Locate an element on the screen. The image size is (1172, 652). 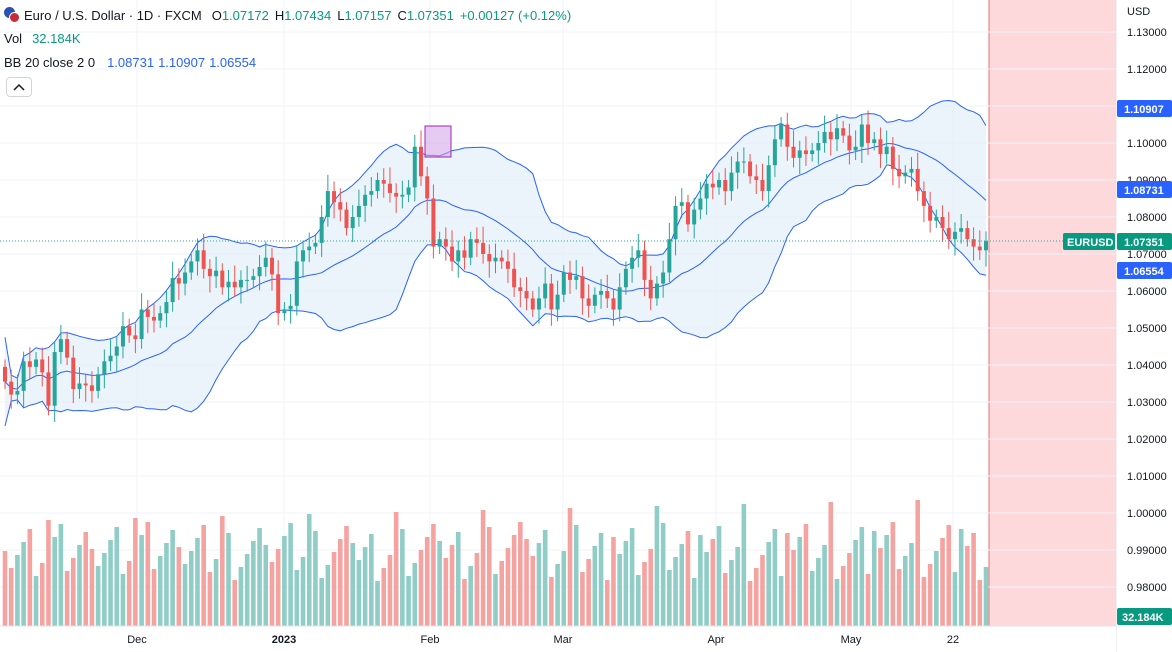
last-price-badge: 1.07351 is located at coordinates (1144, 241).